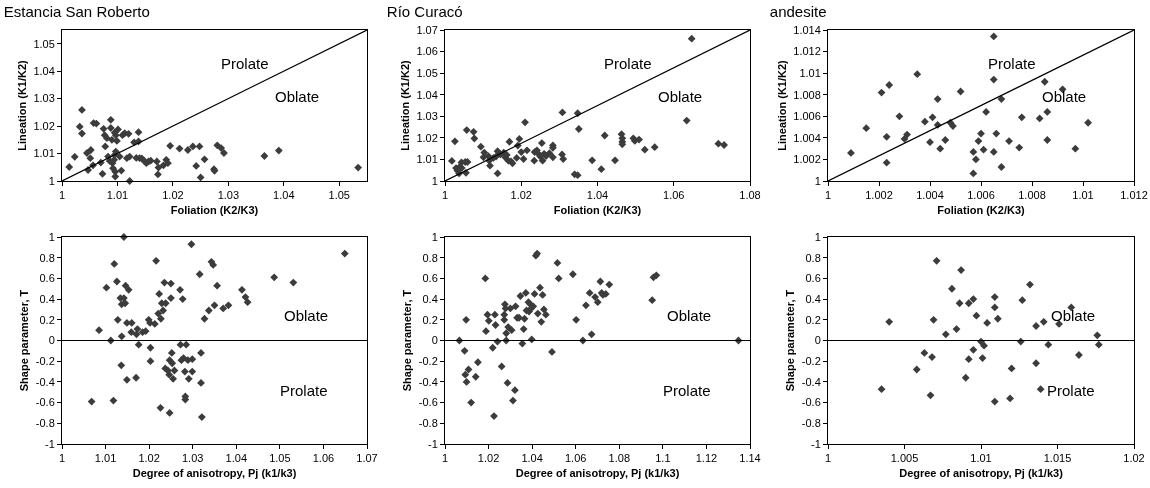 Image resolution: width=1150 pixels, height=488 pixels. I want to click on y-tick-label: 1.06, so click(427, 51).